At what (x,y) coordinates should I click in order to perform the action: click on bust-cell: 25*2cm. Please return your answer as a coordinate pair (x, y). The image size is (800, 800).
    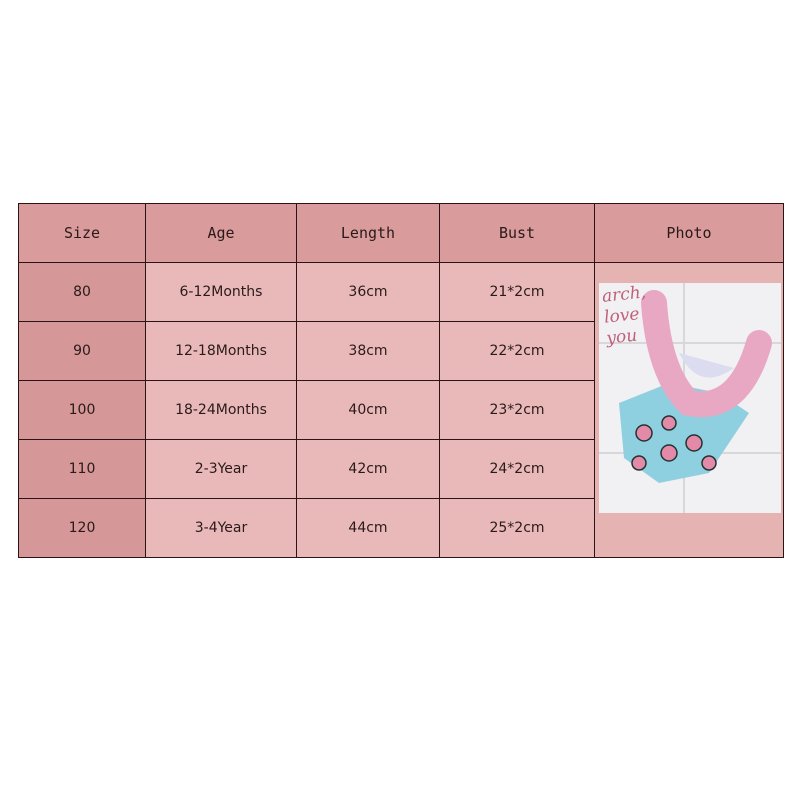
    Looking at the image, I should click on (517, 528).